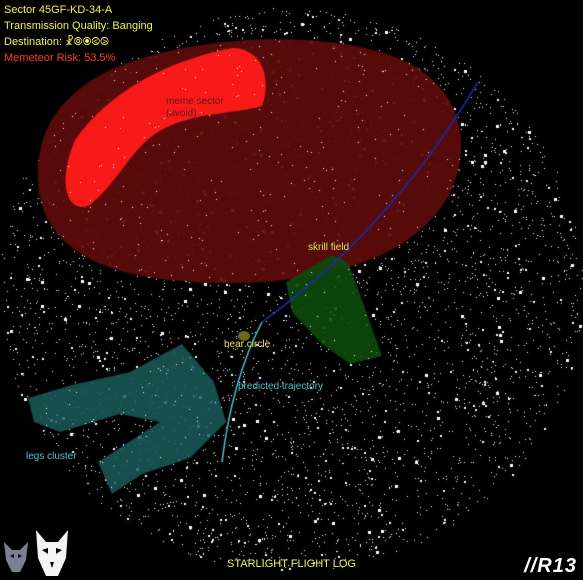 The height and width of the screenshot is (580, 583). Describe the element at coordinates (59, 58) in the screenshot. I see `memeteor-risk-readout: Memeteor Risk: 53.5%` at that location.